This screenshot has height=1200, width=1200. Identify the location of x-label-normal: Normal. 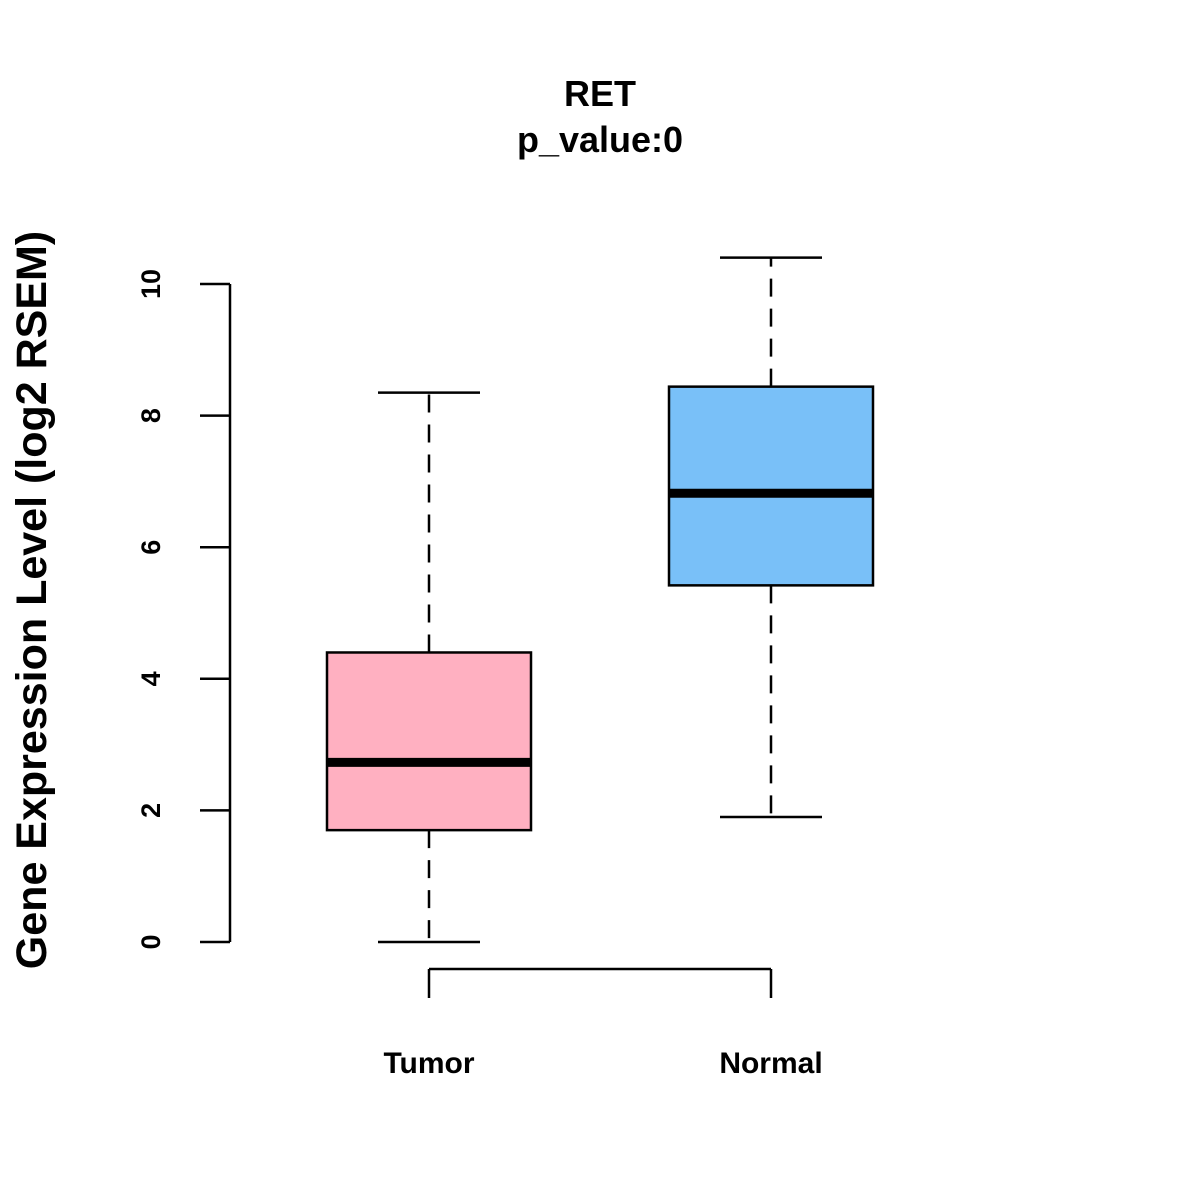
(770, 1063).